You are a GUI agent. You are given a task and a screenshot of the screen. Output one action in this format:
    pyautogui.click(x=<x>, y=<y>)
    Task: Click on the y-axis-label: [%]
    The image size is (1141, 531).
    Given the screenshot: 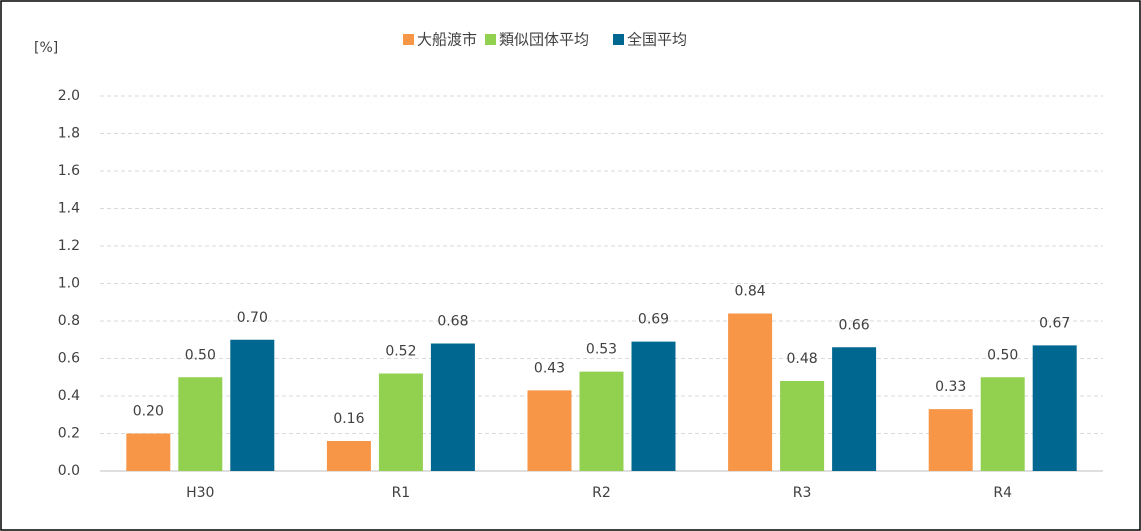 What is the action you would take?
    pyautogui.click(x=46, y=48)
    